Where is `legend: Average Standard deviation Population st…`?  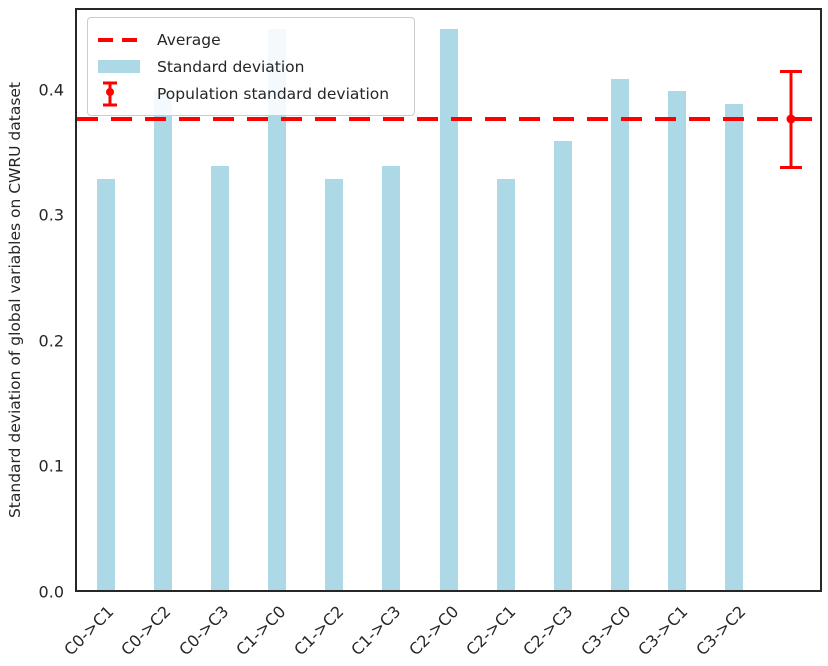
legend: Average Standard deviation Population st… is located at coordinates (251, 66).